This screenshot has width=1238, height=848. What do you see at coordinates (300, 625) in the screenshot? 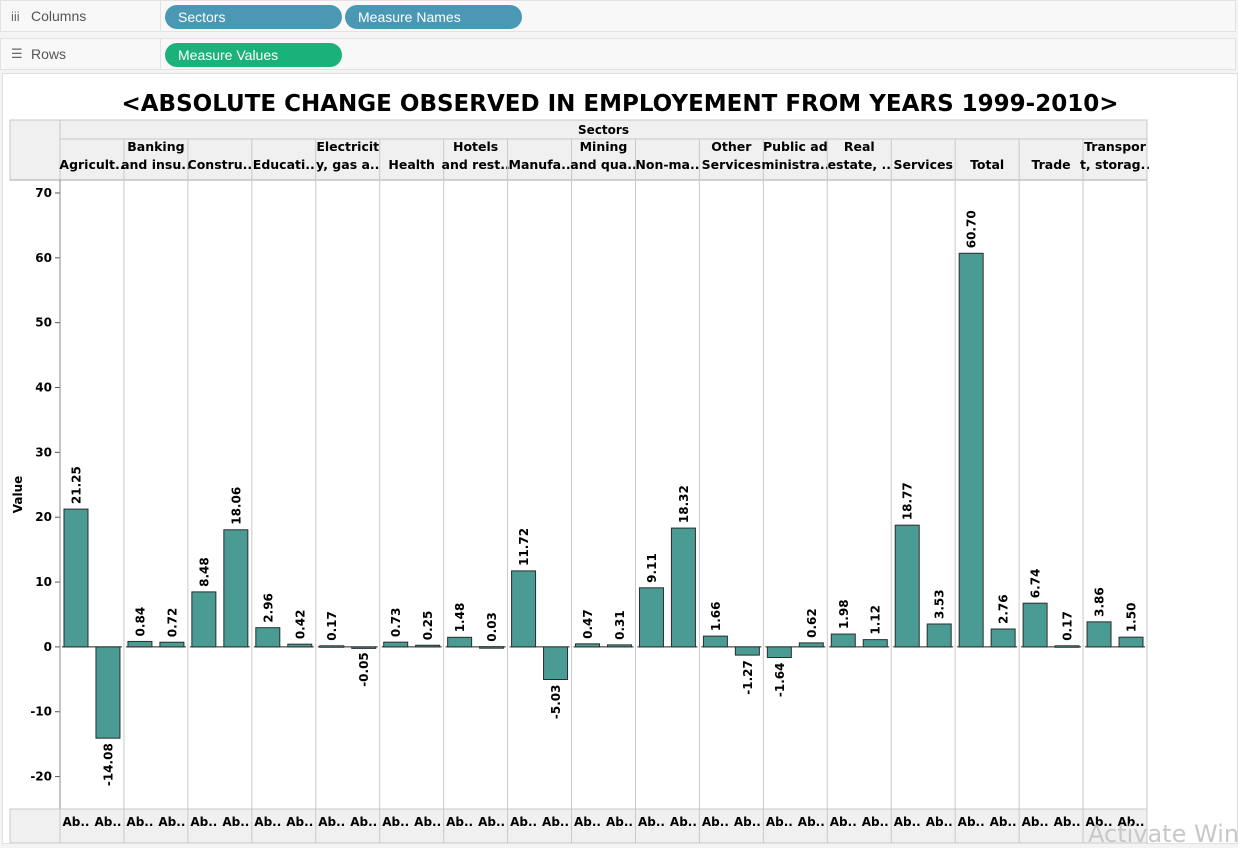
I see `data-label: 0.42` at bounding box center [300, 625].